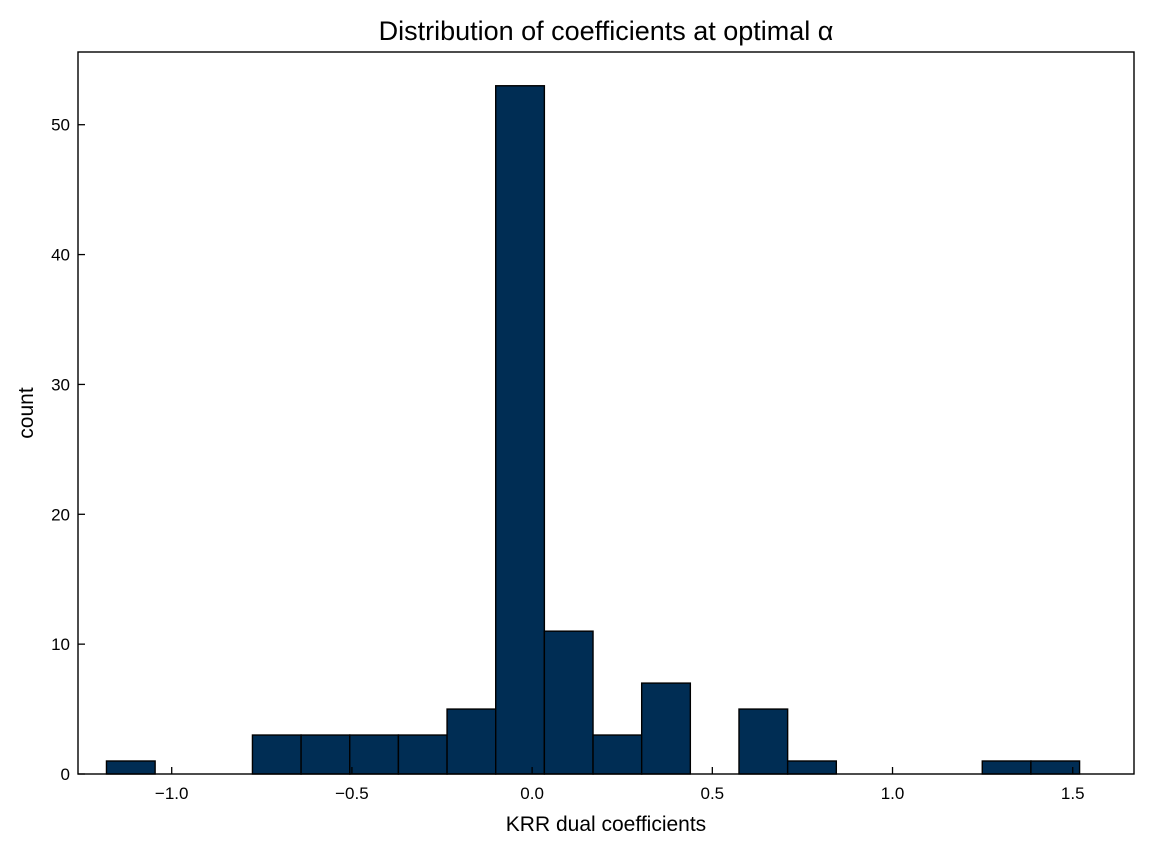 The image size is (1149, 849). What do you see at coordinates (532, 793) in the screenshot?
I see `x-tick-label-2: 0.0` at bounding box center [532, 793].